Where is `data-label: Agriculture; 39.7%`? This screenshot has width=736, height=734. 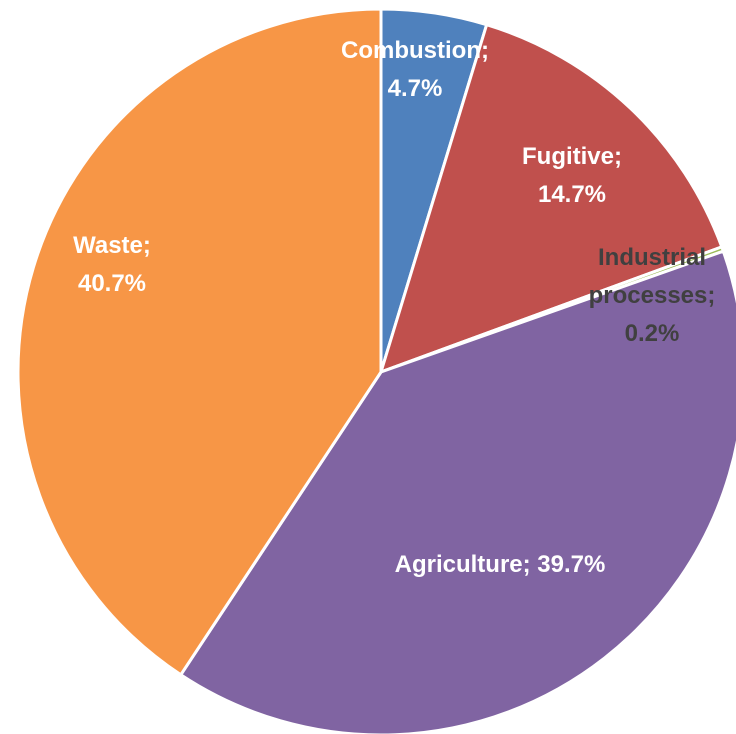 data-label: Agriculture; 39.7% is located at coordinates (500, 564).